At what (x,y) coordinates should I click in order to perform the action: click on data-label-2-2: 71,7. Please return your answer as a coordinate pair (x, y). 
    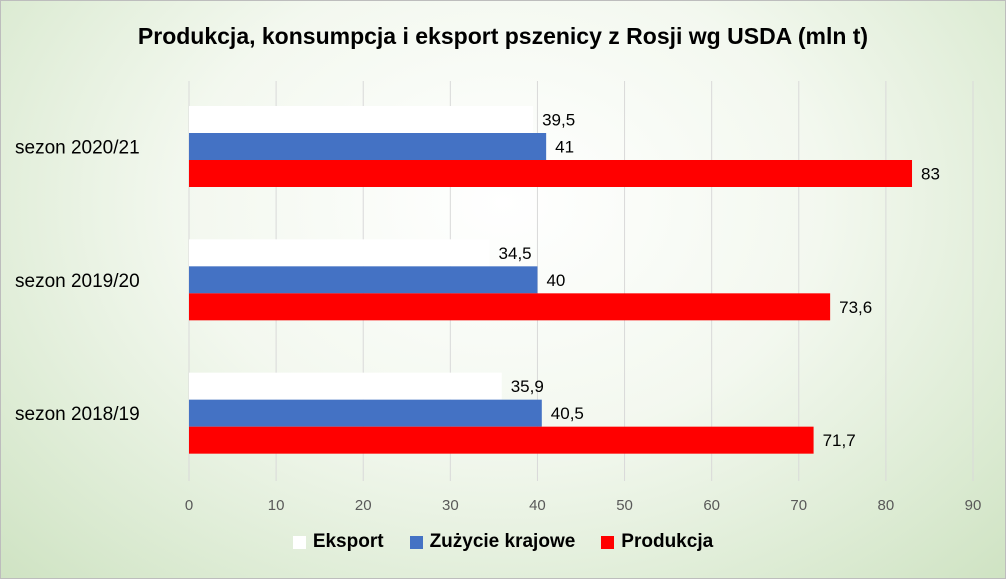
    Looking at the image, I should click on (839, 440).